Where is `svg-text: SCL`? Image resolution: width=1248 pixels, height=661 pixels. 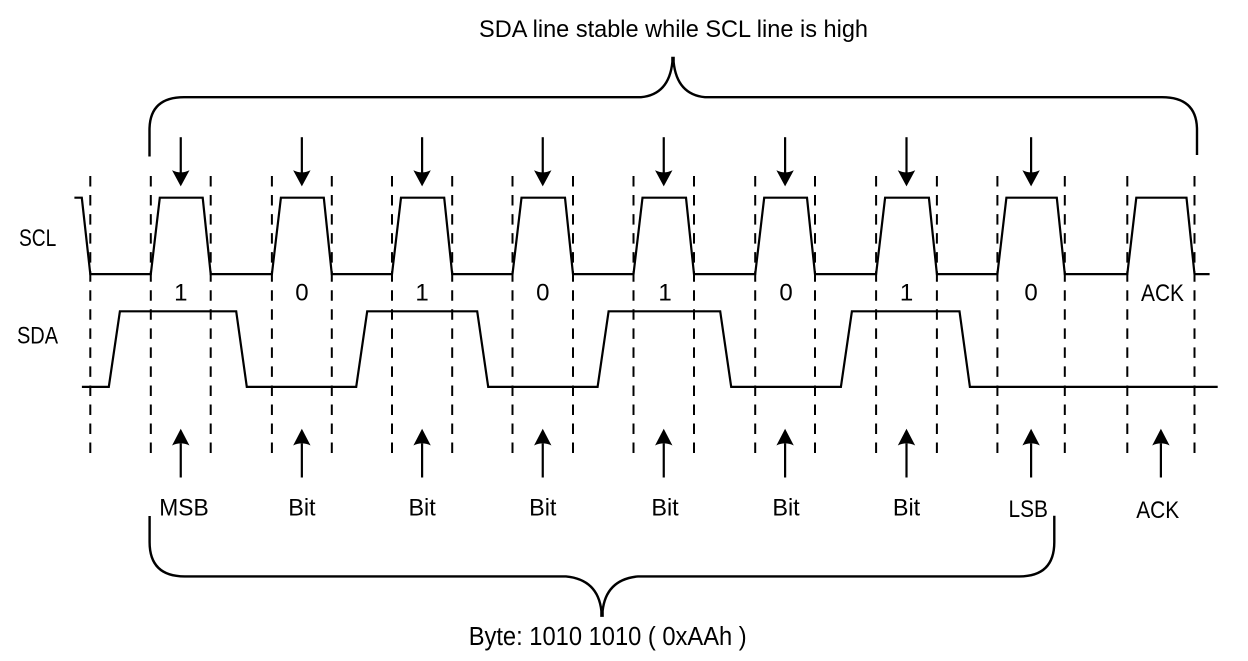
svg-text: SCL is located at coordinates (37, 238).